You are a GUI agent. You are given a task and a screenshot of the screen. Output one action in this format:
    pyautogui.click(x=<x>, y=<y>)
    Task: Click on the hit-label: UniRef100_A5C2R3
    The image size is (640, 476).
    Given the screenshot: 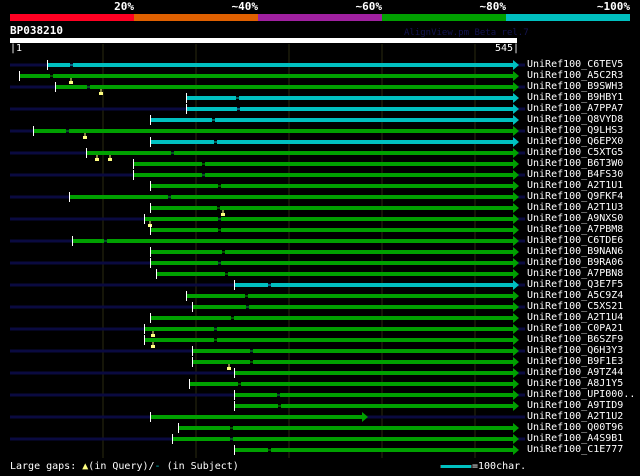 What is the action you would take?
    pyautogui.click(x=575, y=75)
    